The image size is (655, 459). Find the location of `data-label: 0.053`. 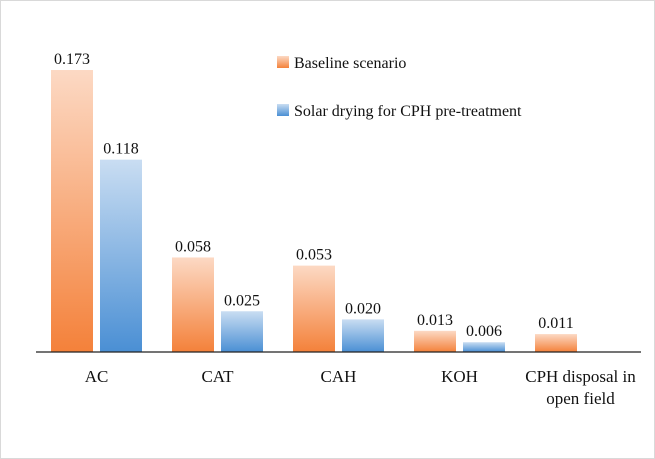

data-label: 0.053 is located at coordinates (314, 255).